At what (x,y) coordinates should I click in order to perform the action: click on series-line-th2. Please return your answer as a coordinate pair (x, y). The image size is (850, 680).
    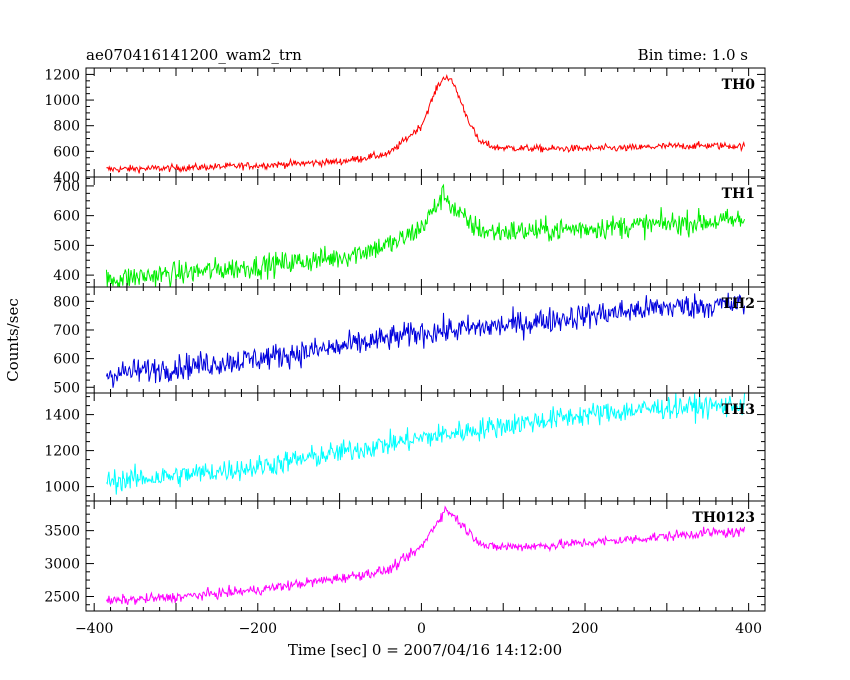
    Looking at the image, I should click on (425, 340).